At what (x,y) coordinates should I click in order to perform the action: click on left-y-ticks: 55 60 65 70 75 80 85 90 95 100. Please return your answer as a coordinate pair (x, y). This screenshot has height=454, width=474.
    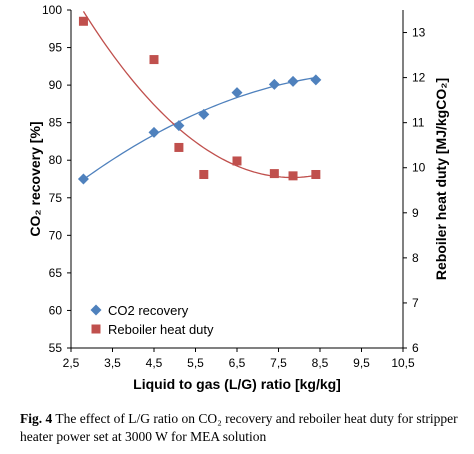
    Looking at the image, I should click on (56, 179).